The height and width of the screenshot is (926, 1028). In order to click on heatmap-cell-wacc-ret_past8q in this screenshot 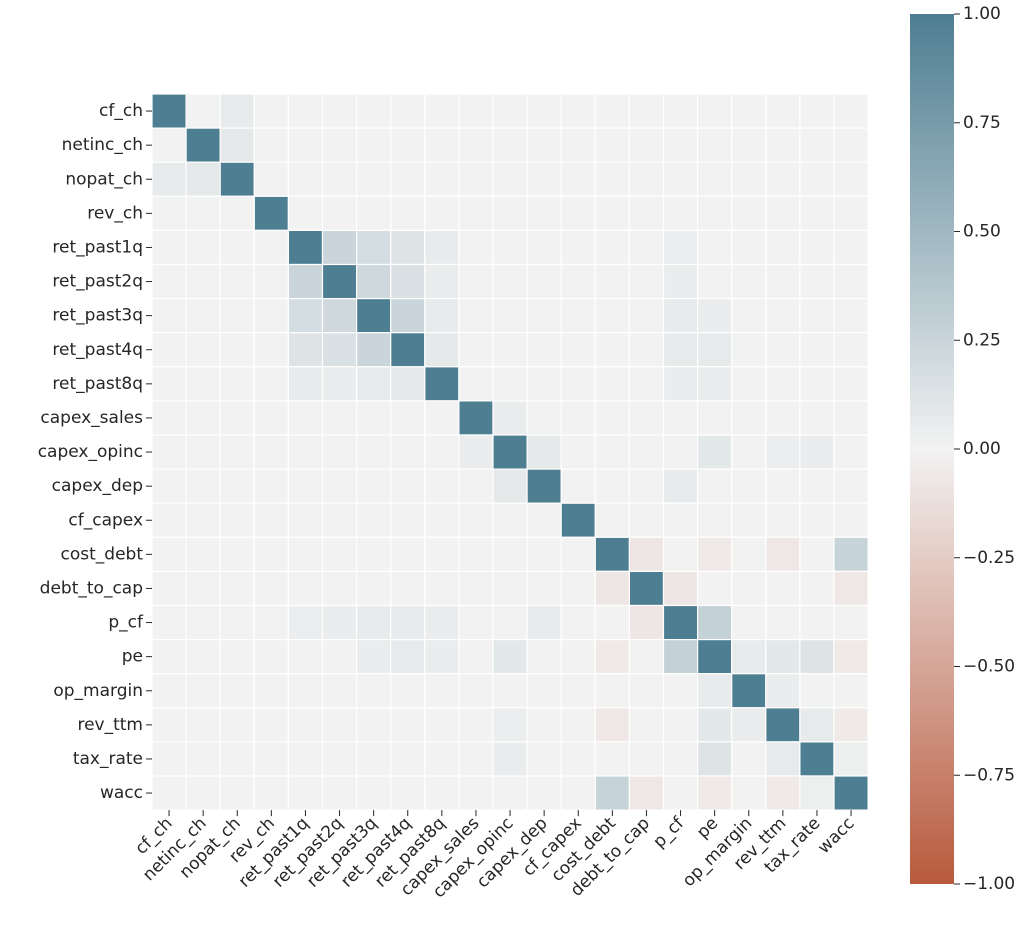, I will do `click(442, 793)`.